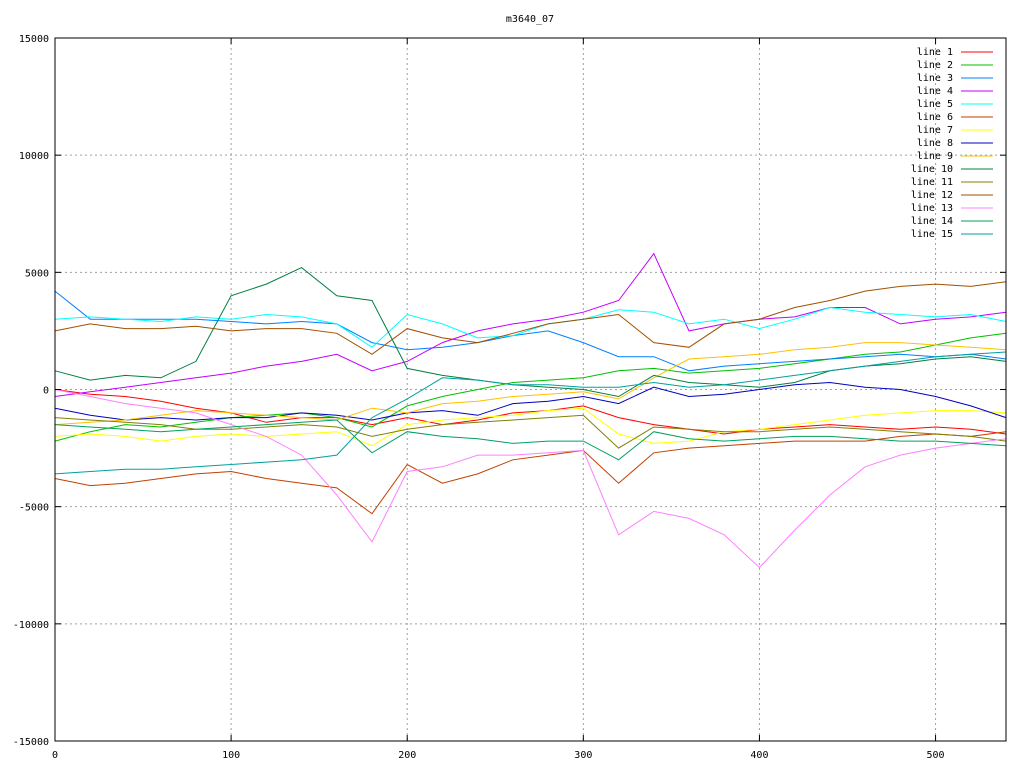 The height and width of the screenshot is (772, 1024). What do you see at coordinates (407, 755) in the screenshot?
I see `x-tick-label: 200` at bounding box center [407, 755].